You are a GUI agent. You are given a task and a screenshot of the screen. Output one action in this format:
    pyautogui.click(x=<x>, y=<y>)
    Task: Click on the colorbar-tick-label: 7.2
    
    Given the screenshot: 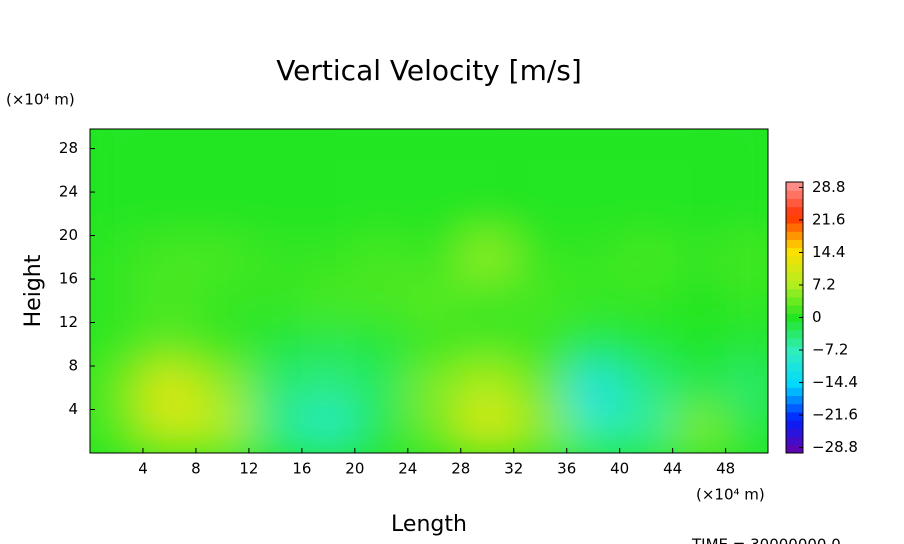 What is the action you would take?
    pyautogui.click(x=824, y=284)
    